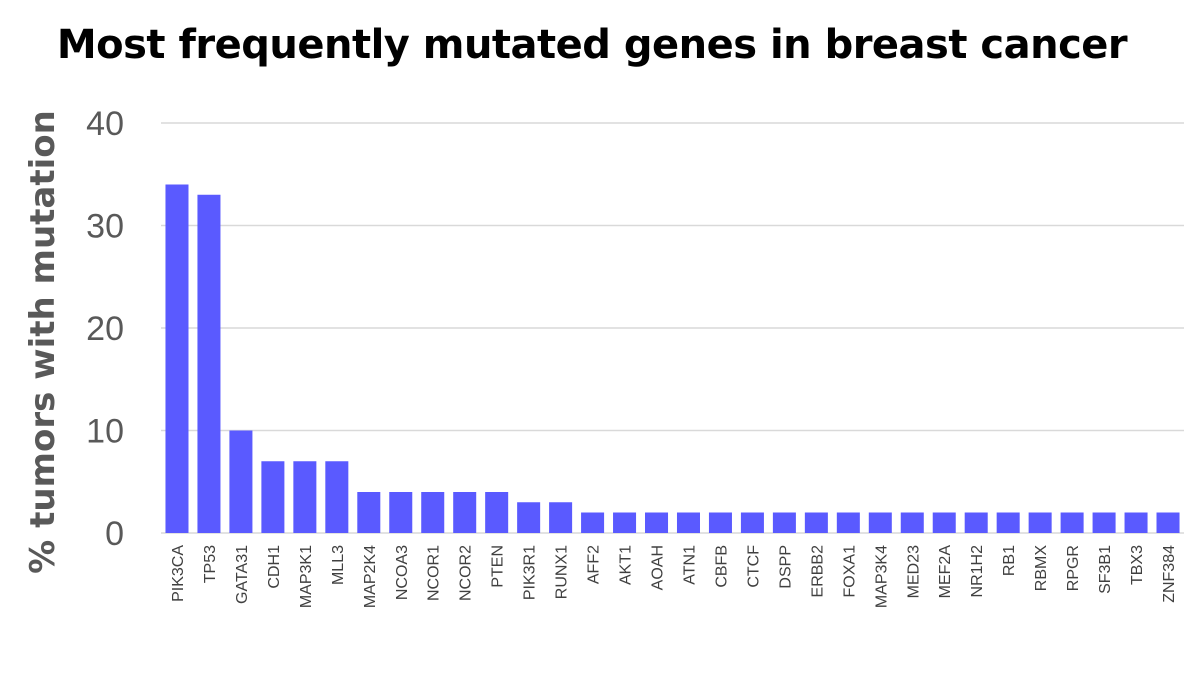  What do you see at coordinates (1072, 522) in the screenshot?
I see `bar-rpgr` at bounding box center [1072, 522].